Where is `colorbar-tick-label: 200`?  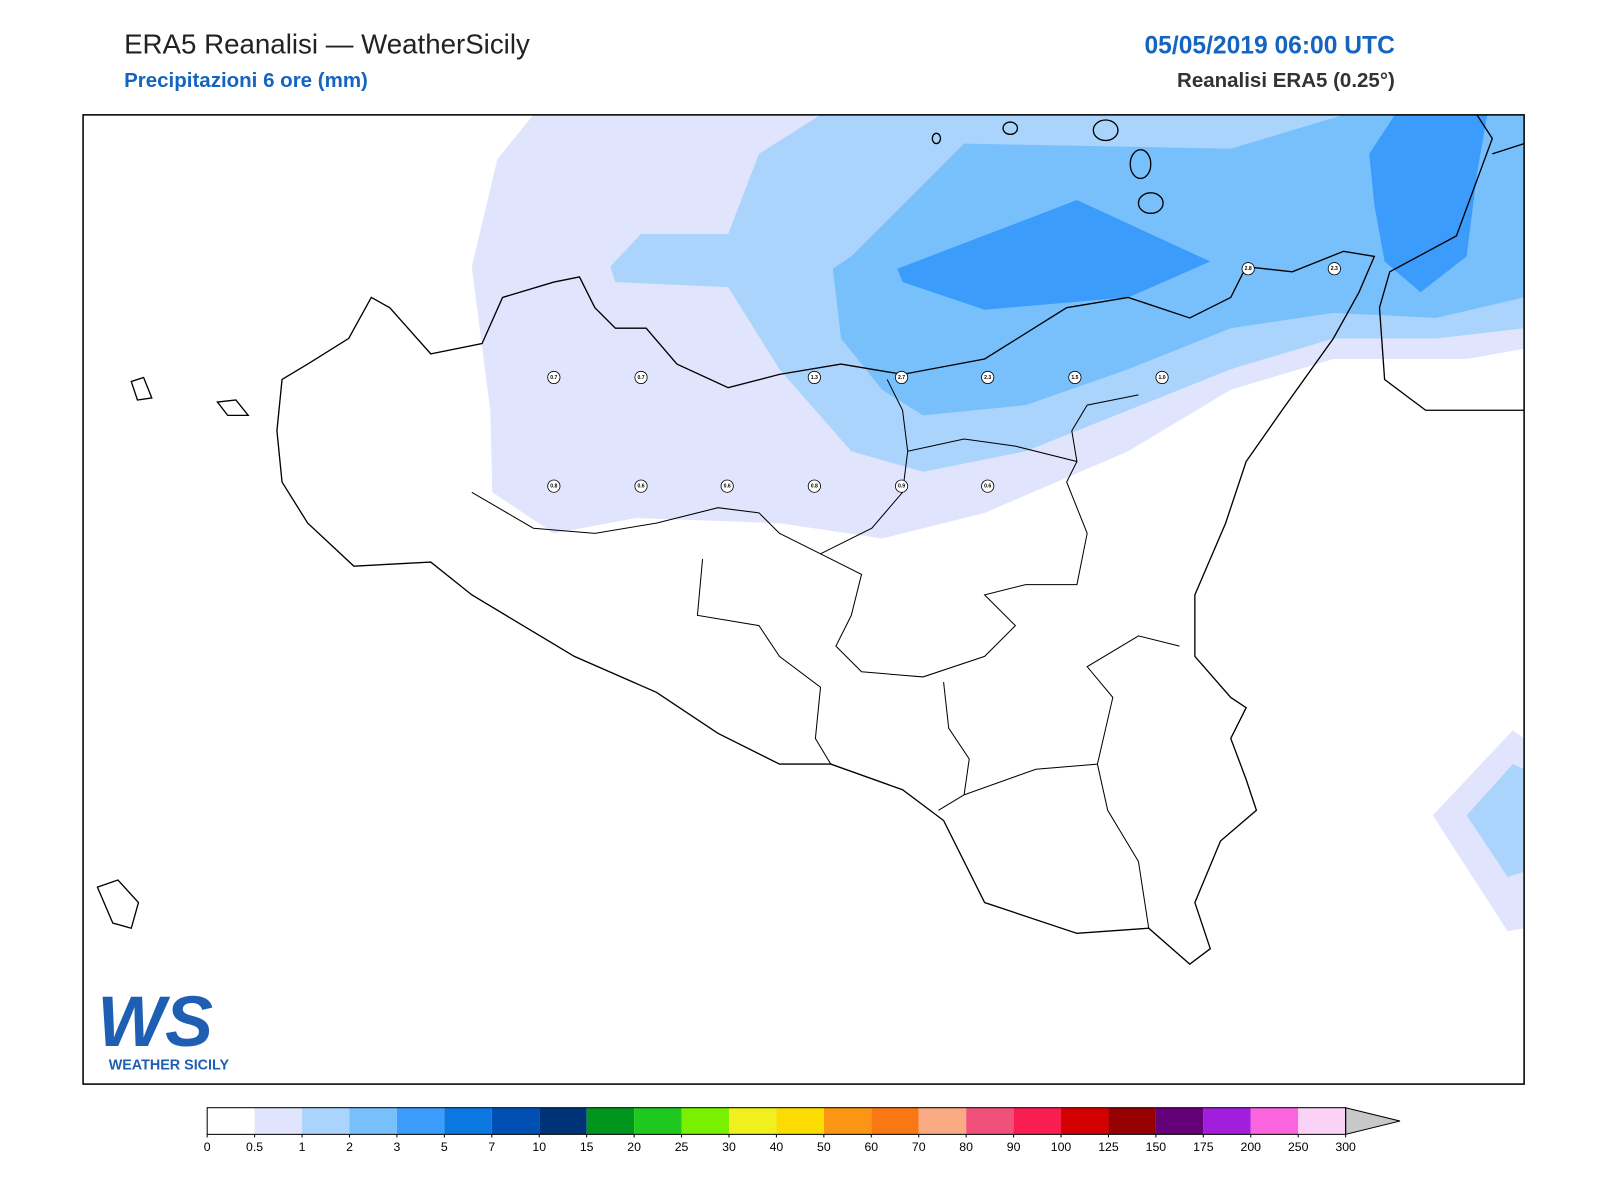 colorbar-tick-label: 200 is located at coordinates (1251, 1147).